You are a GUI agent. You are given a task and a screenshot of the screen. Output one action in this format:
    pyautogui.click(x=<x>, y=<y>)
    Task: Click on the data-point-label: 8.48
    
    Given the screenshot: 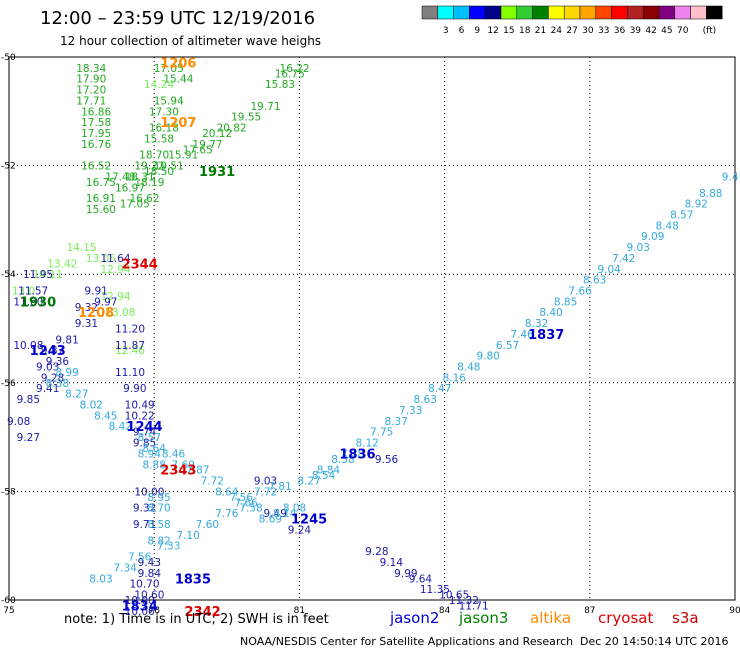 What is the action you would take?
    pyautogui.click(x=667, y=226)
    